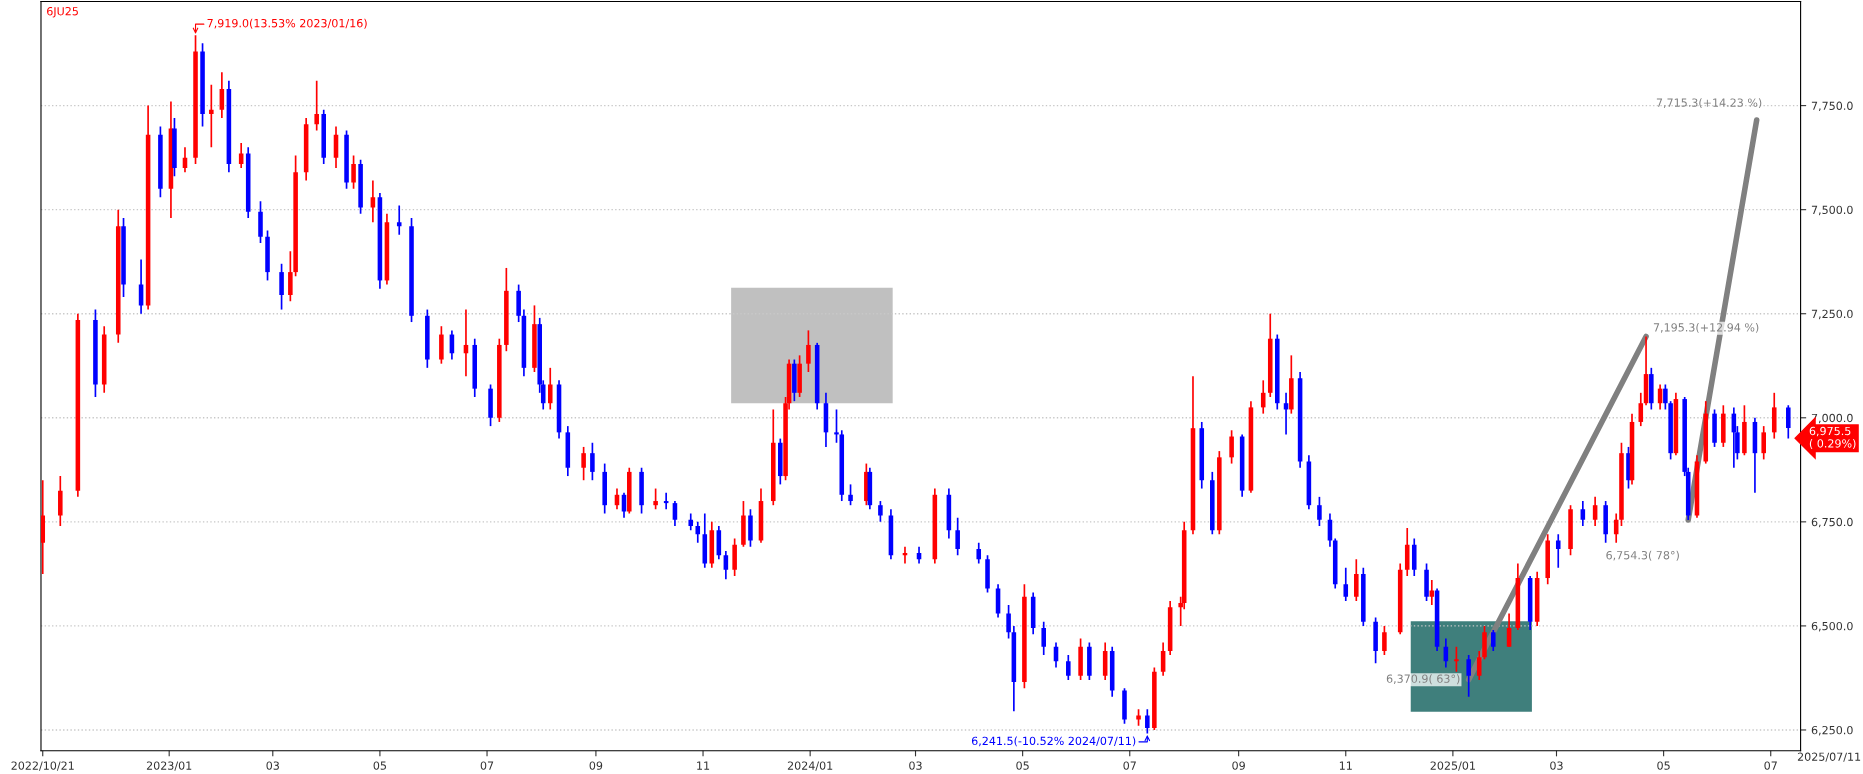 This screenshot has height=774, width=1863. I want to click on text: 2025/07/11, so click(1829, 757).